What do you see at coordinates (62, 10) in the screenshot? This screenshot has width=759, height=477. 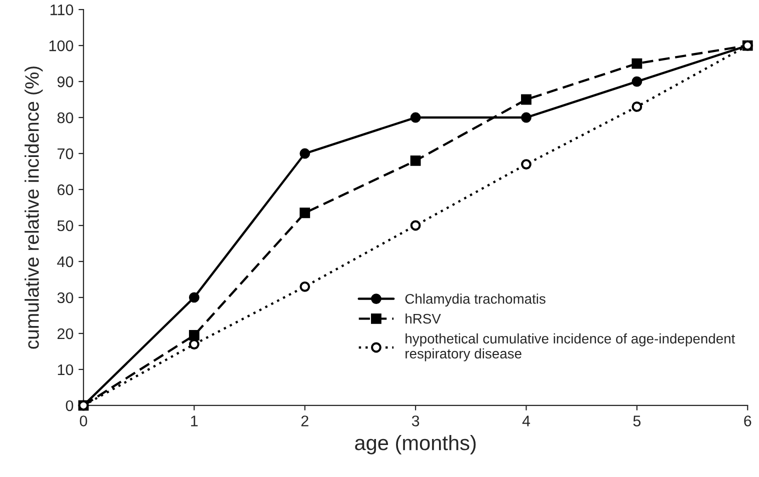 I see `y-tick-label: 110` at bounding box center [62, 10].